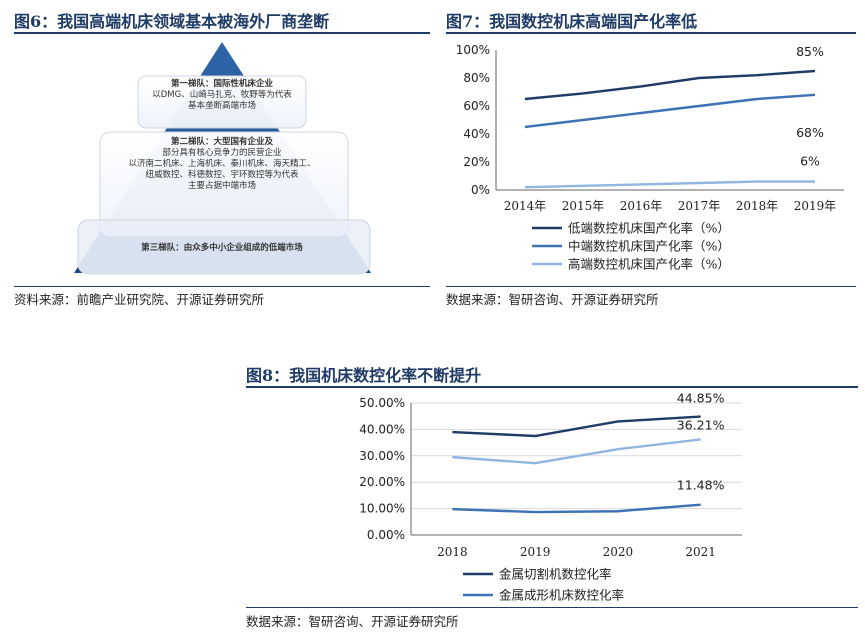  Describe the element at coordinates (452, 552) in the screenshot. I see `x-tick-label: 2018` at that location.